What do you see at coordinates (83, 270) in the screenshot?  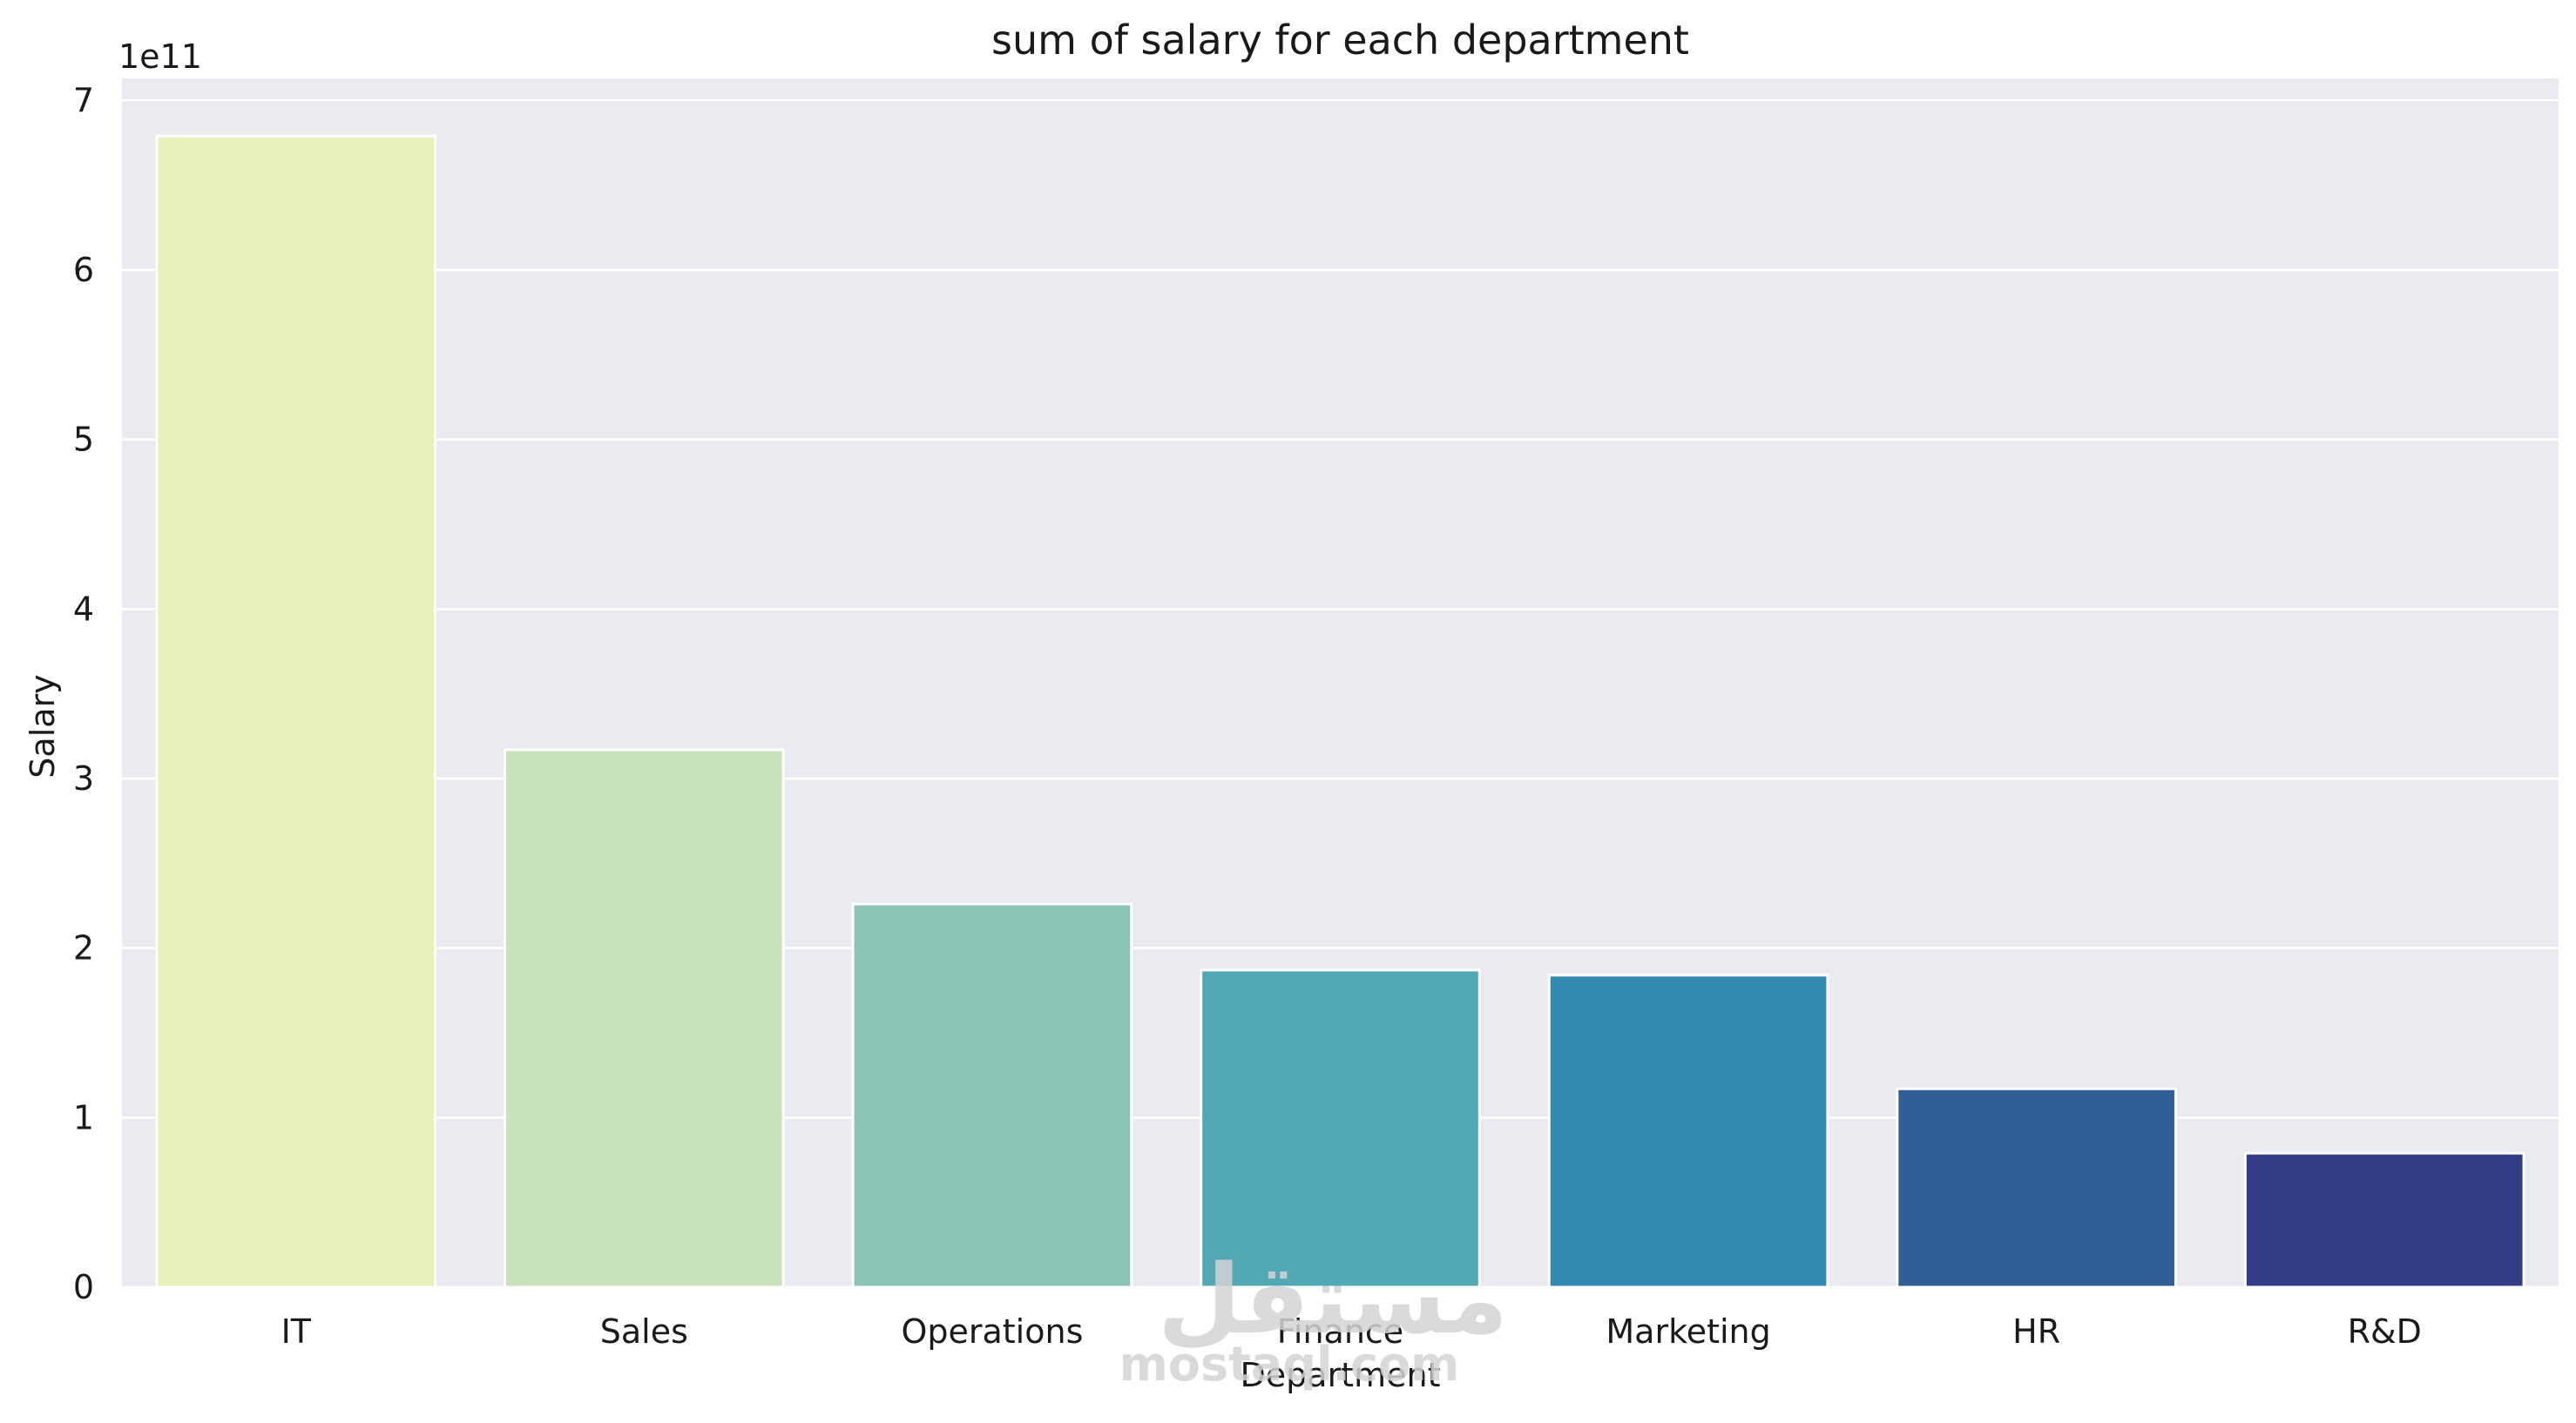 I see `y-tick-label: 6` at bounding box center [83, 270].